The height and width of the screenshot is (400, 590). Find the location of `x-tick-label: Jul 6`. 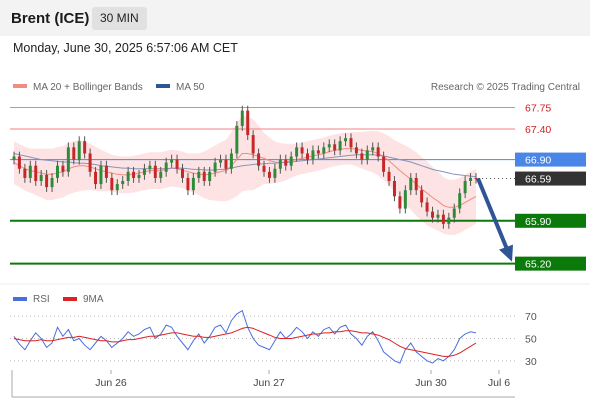

x-tick-label: Jul 6 is located at coordinates (499, 383).